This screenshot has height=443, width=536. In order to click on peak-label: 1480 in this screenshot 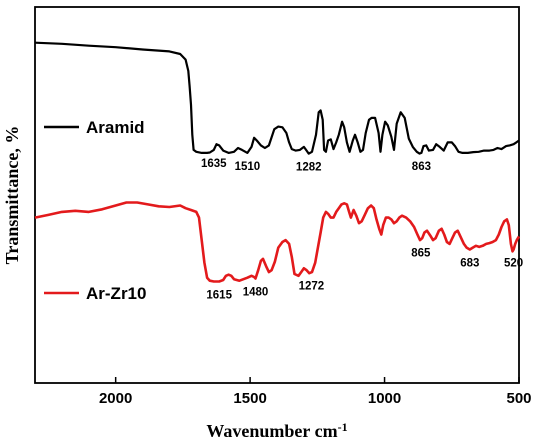, I will do `click(256, 292)`.